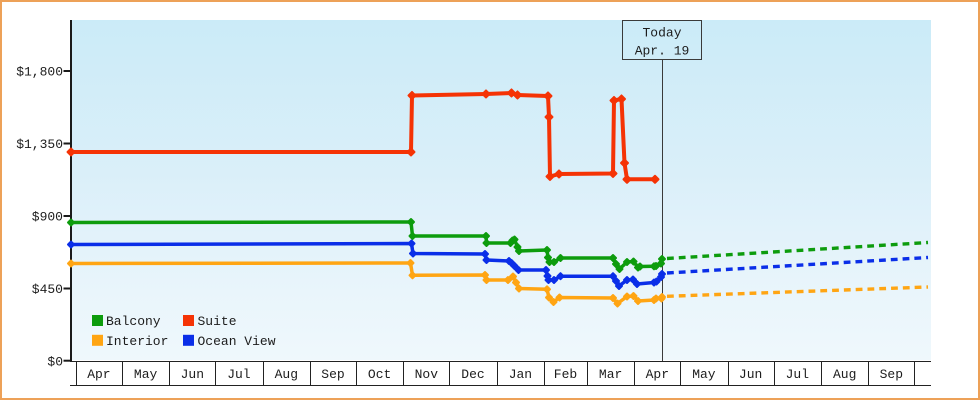  What do you see at coordinates (137, 341) in the screenshot?
I see `svg-text: Interior` at bounding box center [137, 341].